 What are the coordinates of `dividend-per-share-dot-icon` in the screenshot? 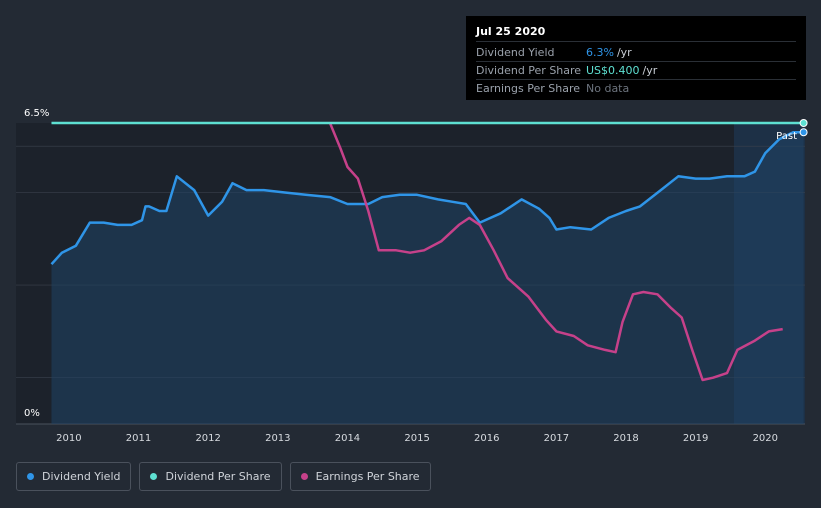 It's located at (154, 476).